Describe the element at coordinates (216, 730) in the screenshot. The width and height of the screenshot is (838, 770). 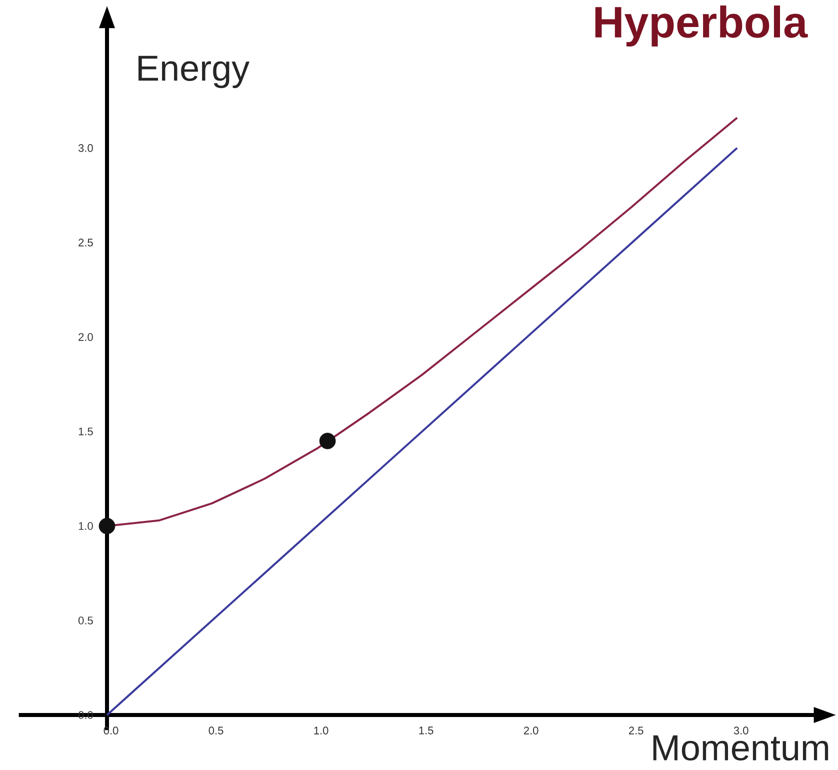
I see `x-tick-label: 0.5` at that location.